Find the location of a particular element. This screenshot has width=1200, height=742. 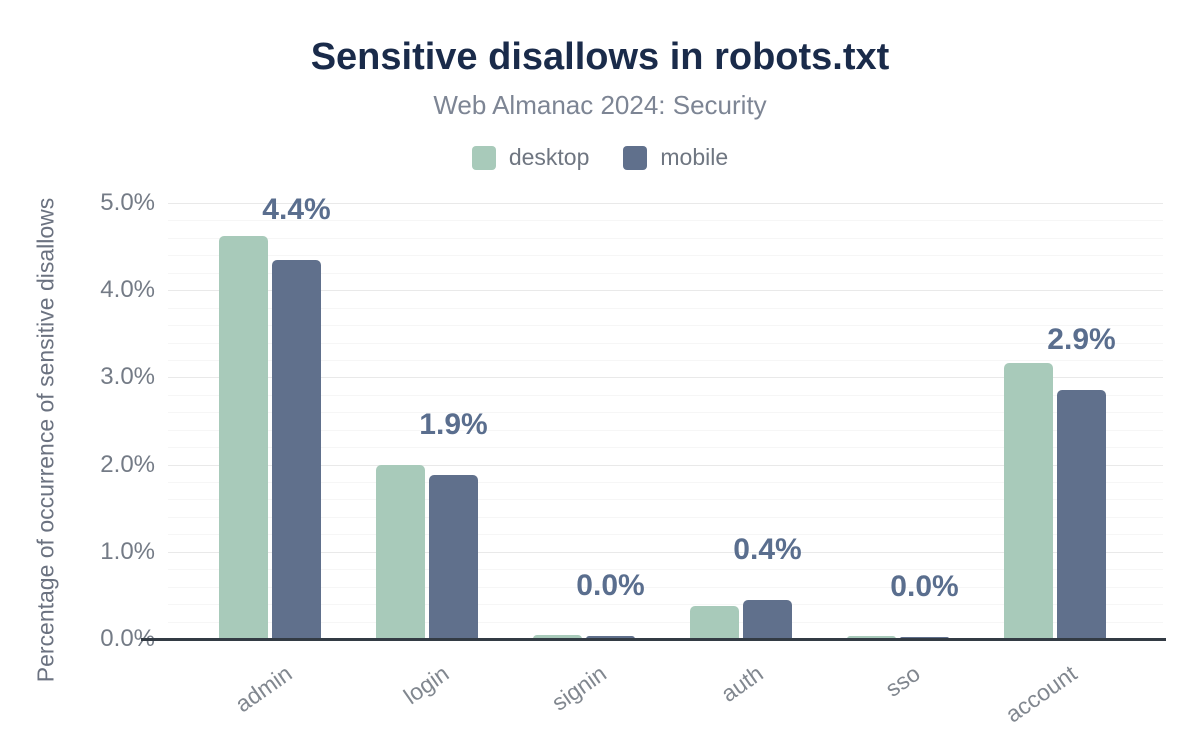

bar-mobile-account is located at coordinates (1081, 514).